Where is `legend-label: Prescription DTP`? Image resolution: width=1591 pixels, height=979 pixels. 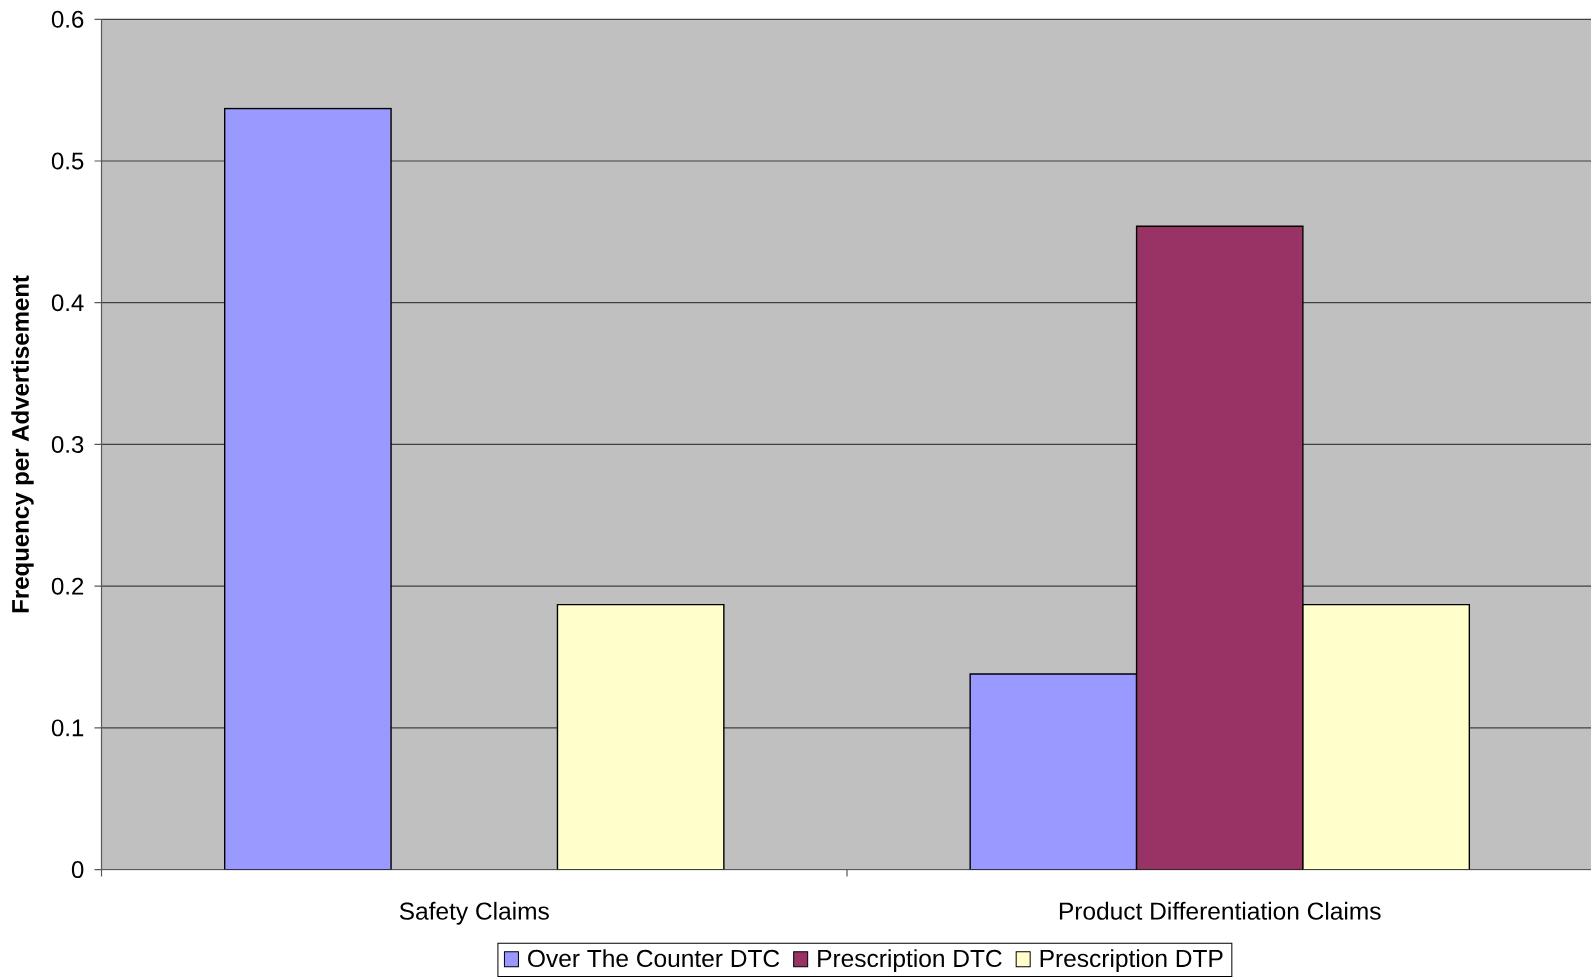
legend-label: Prescription DTP is located at coordinates (1131, 960).